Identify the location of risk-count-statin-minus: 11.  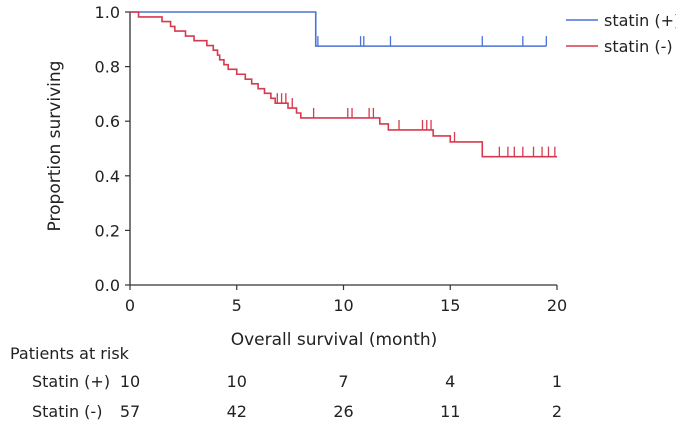
(450, 411).